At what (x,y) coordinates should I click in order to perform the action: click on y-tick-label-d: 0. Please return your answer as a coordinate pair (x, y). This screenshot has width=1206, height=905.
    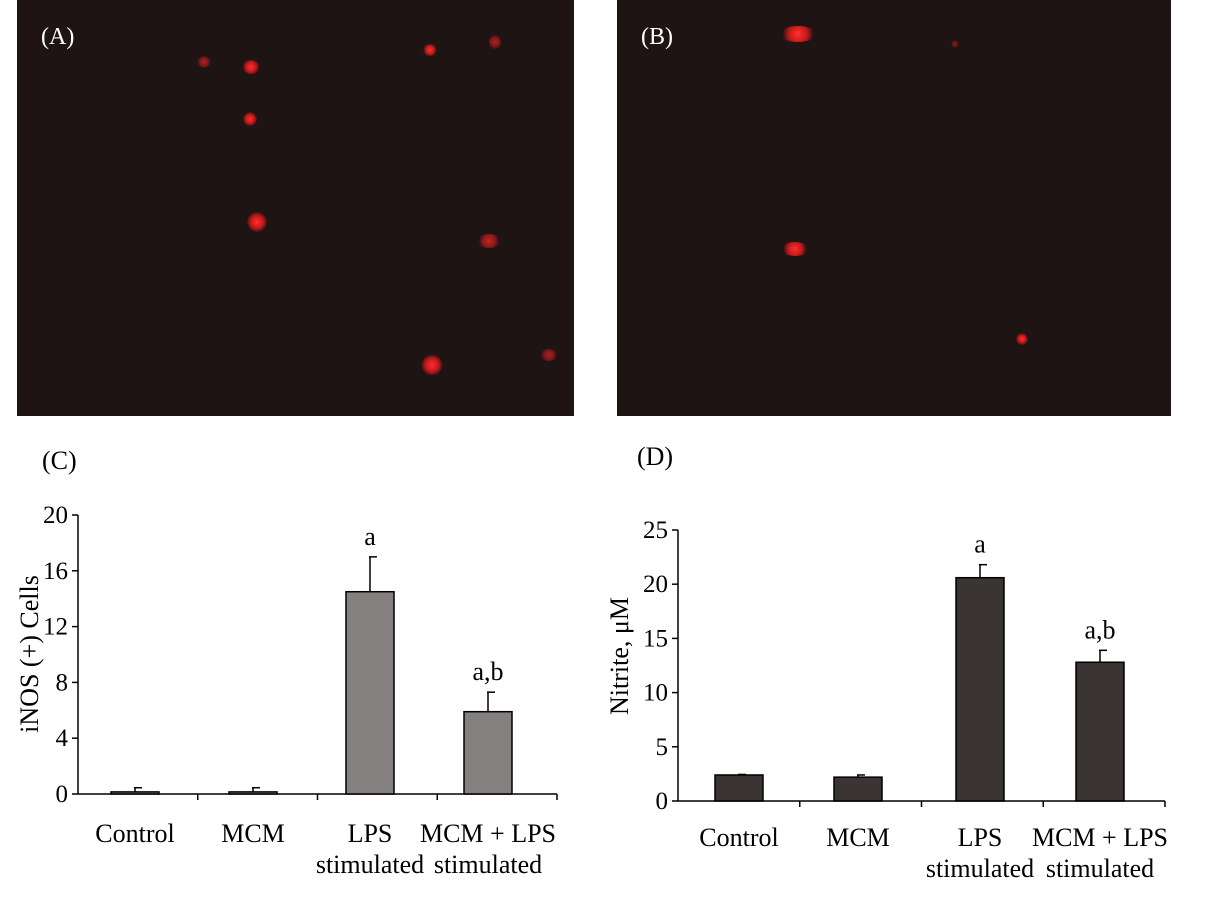
    Looking at the image, I should click on (662, 801).